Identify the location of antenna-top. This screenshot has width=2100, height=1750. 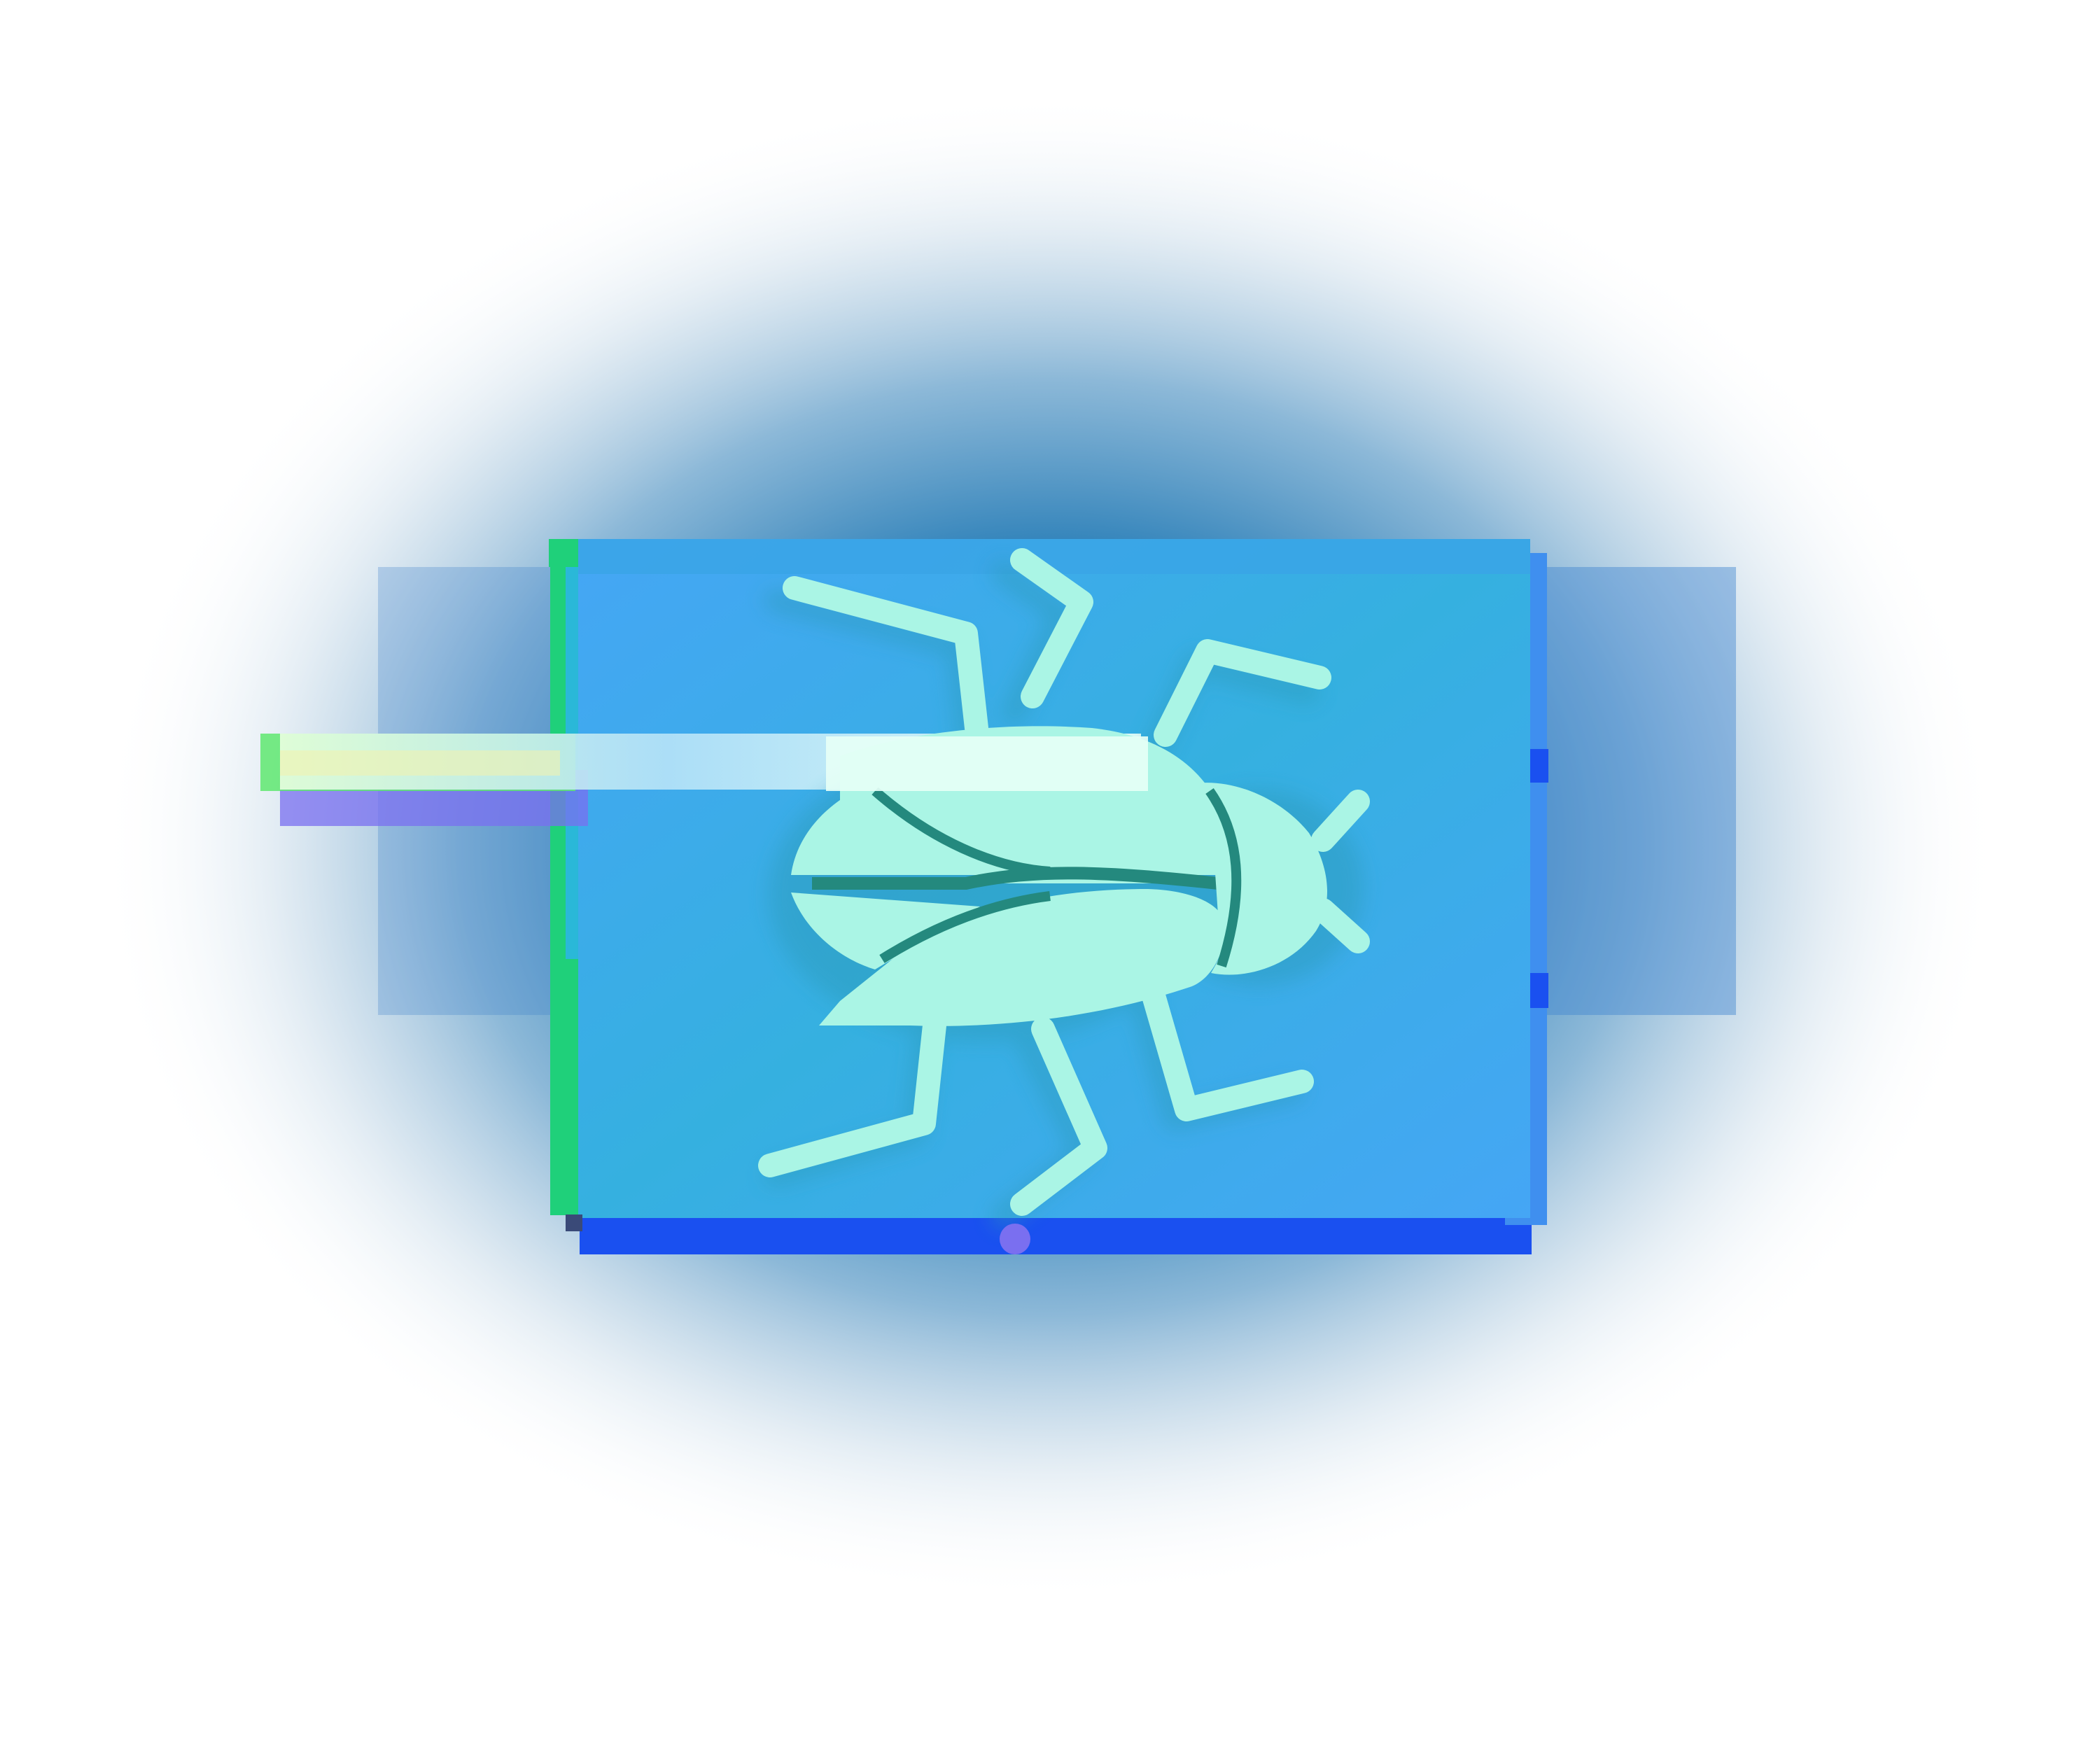
(1340, 821).